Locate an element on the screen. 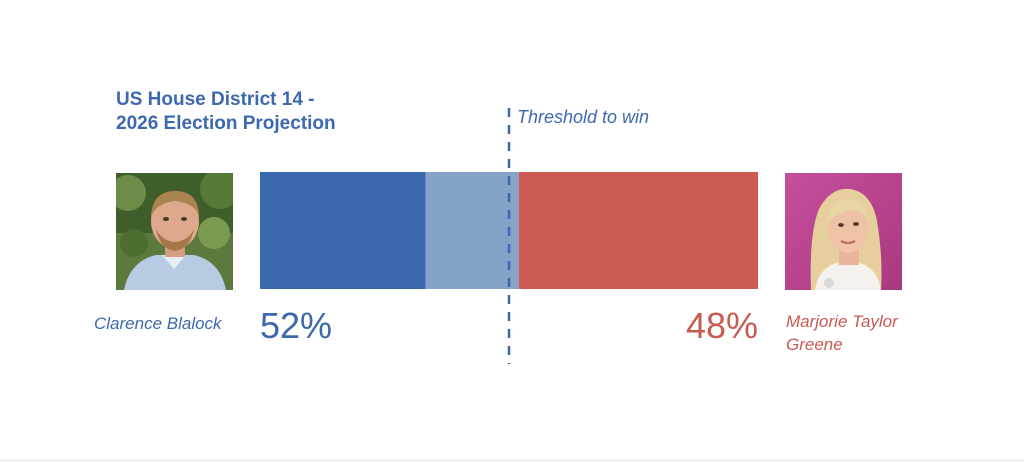  bar-segment-greene is located at coordinates (638, 230).